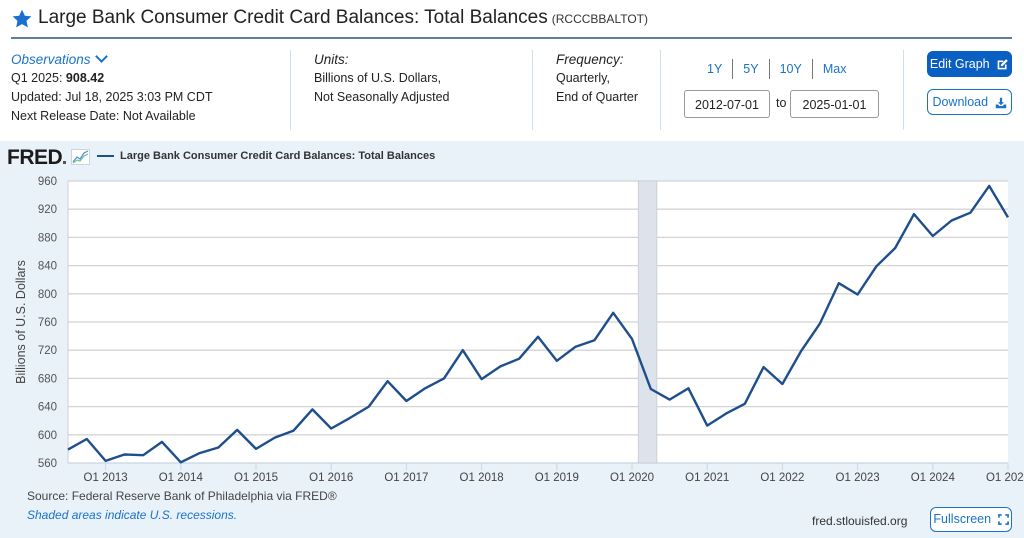 The height and width of the screenshot is (538, 1024). What do you see at coordinates (707, 476) in the screenshot?
I see `x-tick-label: Q1 2021` at bounding box center [707, 476].